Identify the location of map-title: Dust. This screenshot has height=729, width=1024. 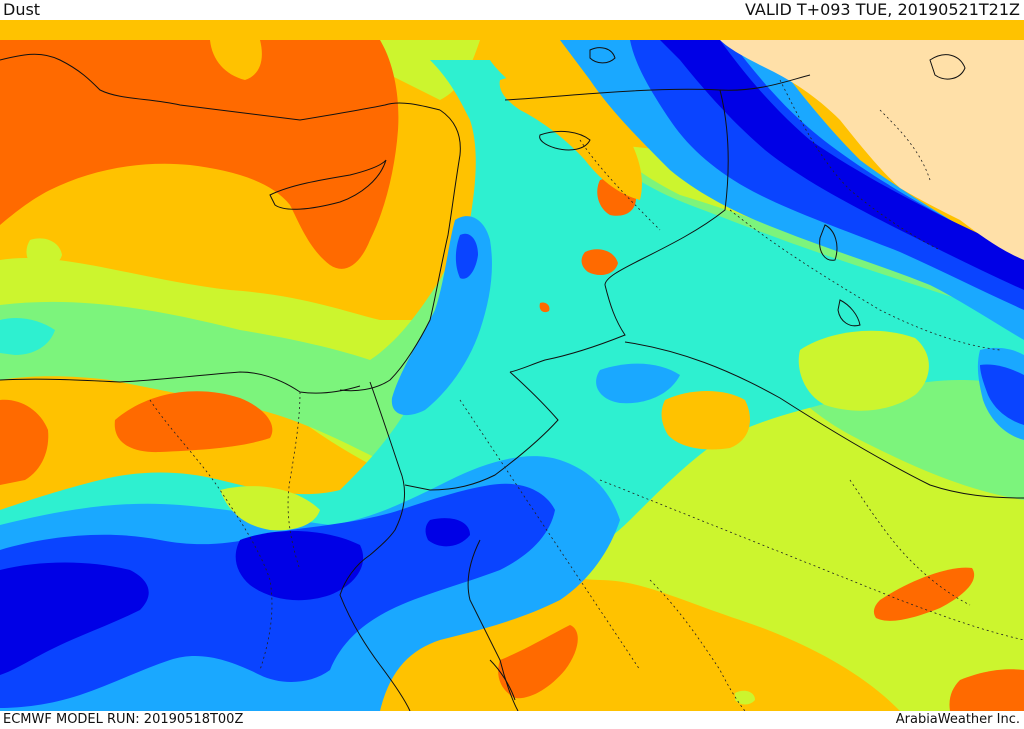
(22, 9).